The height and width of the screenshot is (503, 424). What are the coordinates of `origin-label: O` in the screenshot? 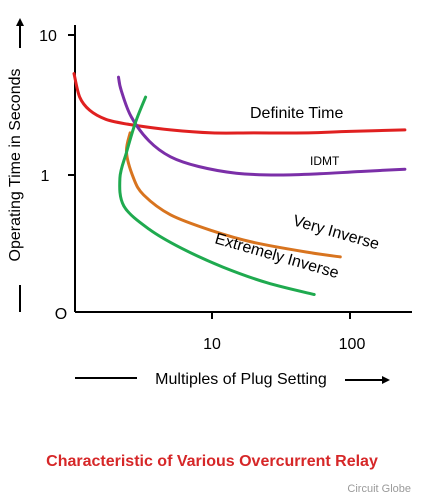 It's located at (61, 314).